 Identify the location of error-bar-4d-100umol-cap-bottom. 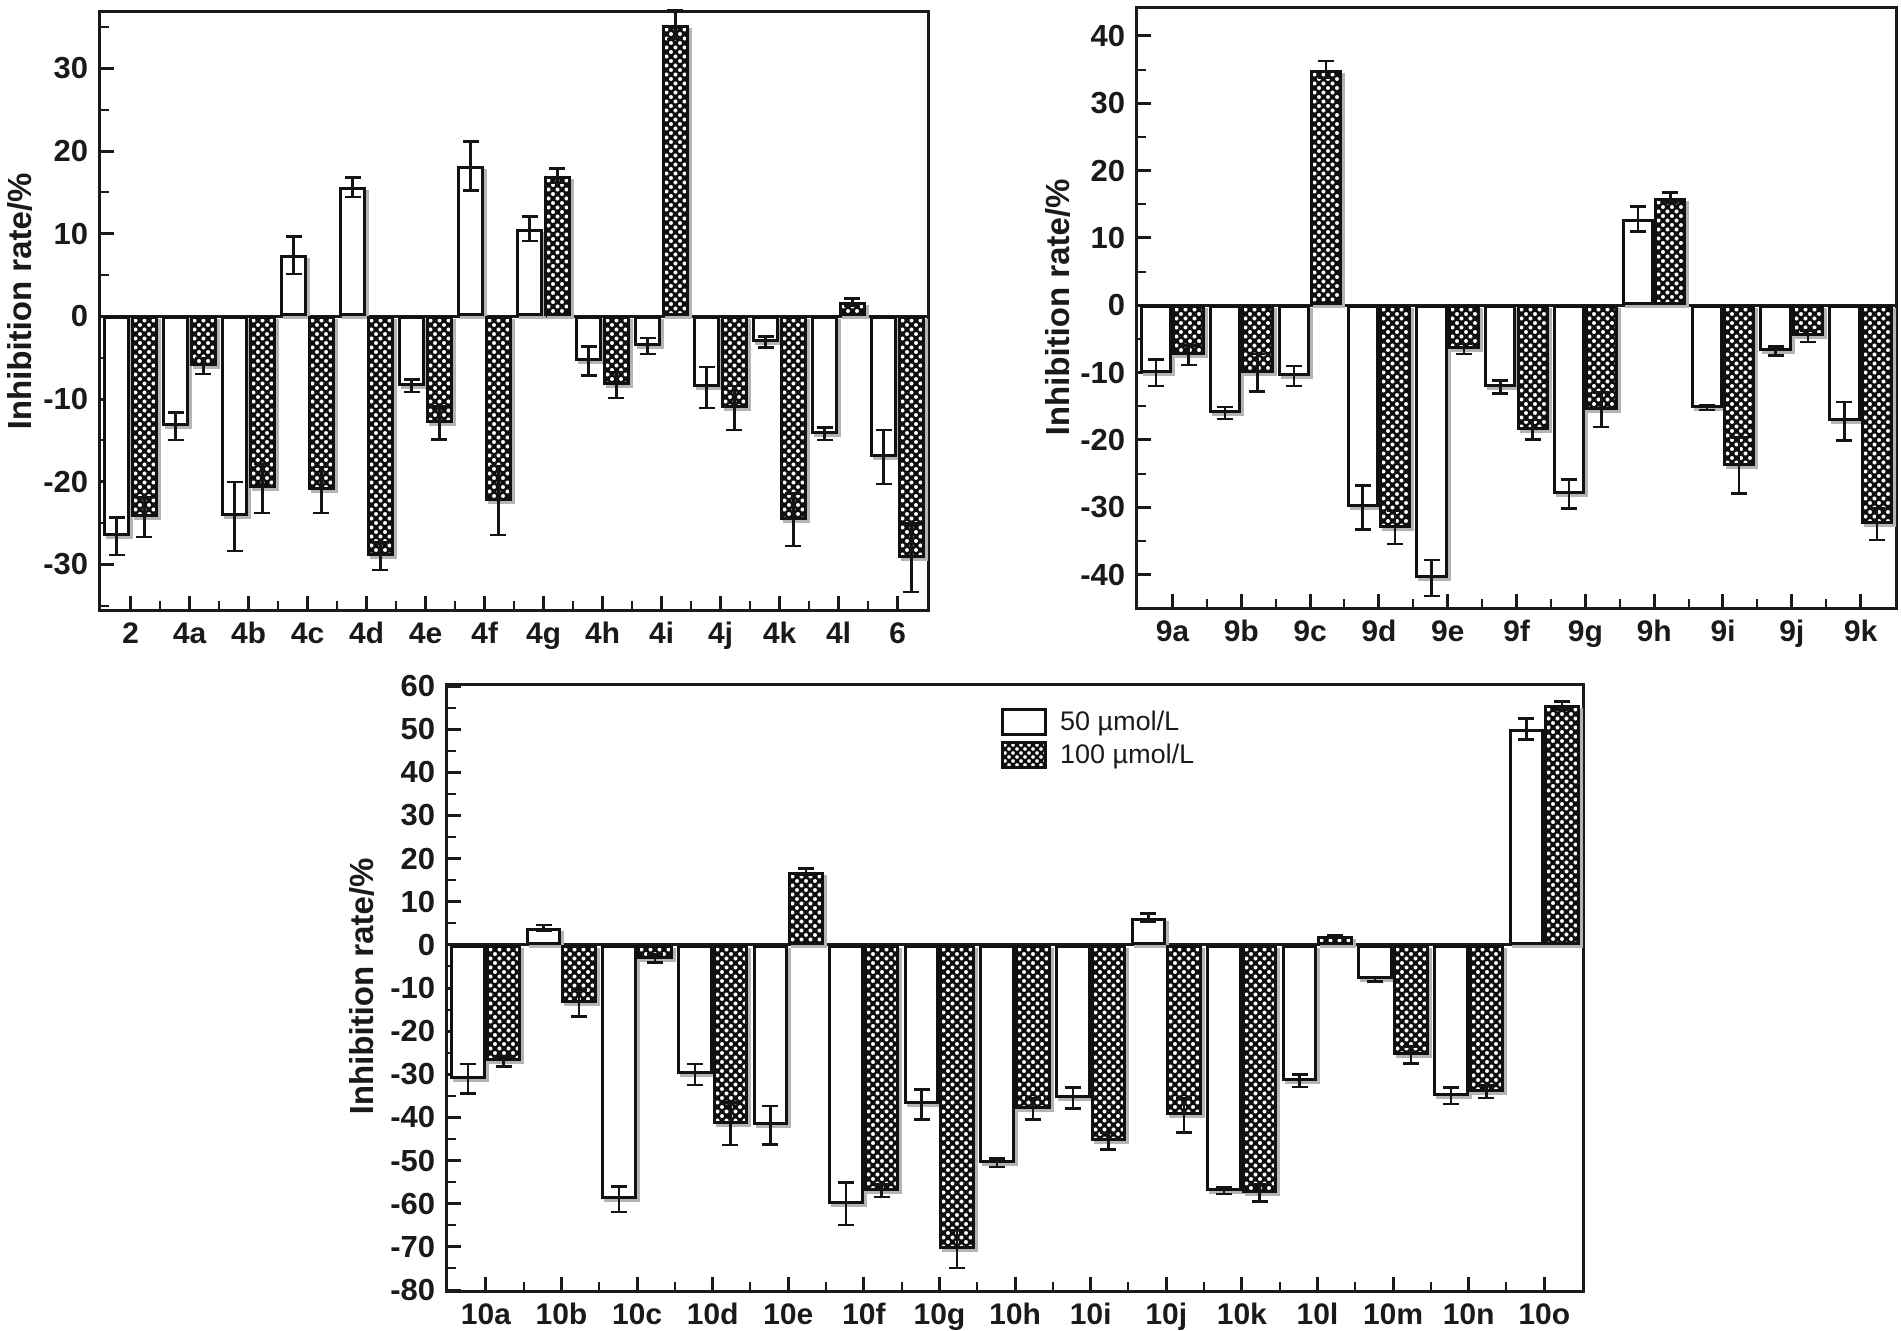
(380, 570).